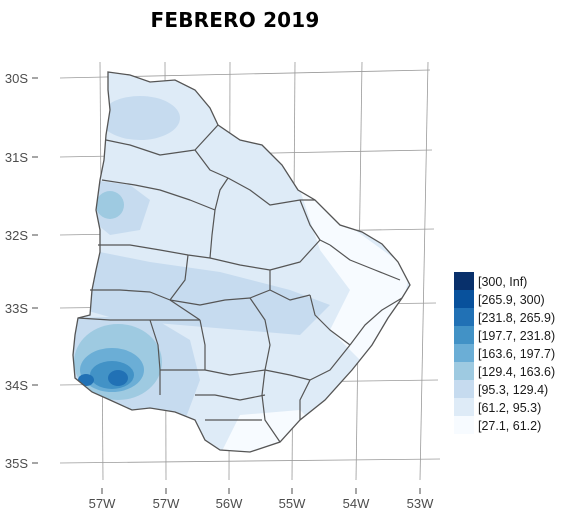 This screenshot has height=525, width=572. Describe the element at coordinates (376, 321) in the screenshot. I see `border-treintaytres-rocha` at that location.